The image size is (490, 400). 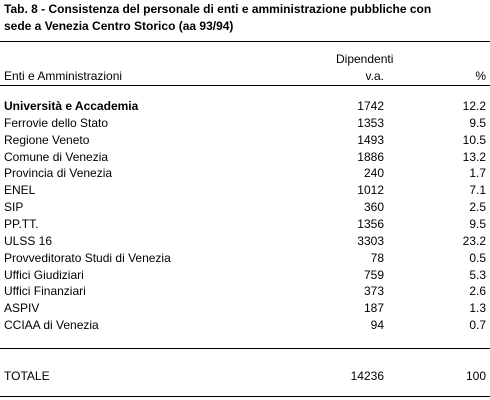 I want to click on cell-percent: 1.7, so click(x=477, y=173).